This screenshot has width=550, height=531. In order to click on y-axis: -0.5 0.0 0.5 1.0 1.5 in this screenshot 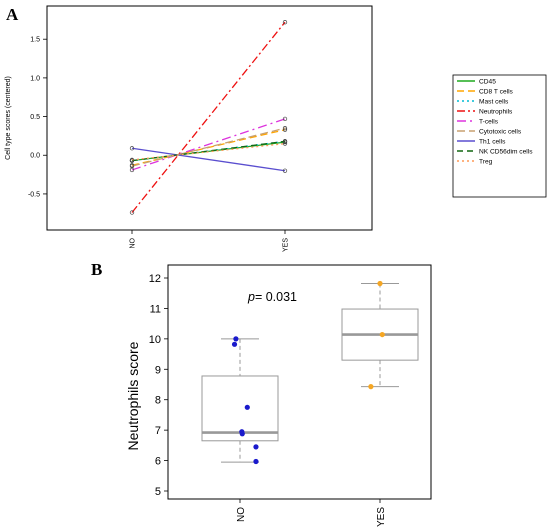, I will do `click(37, 117)`.